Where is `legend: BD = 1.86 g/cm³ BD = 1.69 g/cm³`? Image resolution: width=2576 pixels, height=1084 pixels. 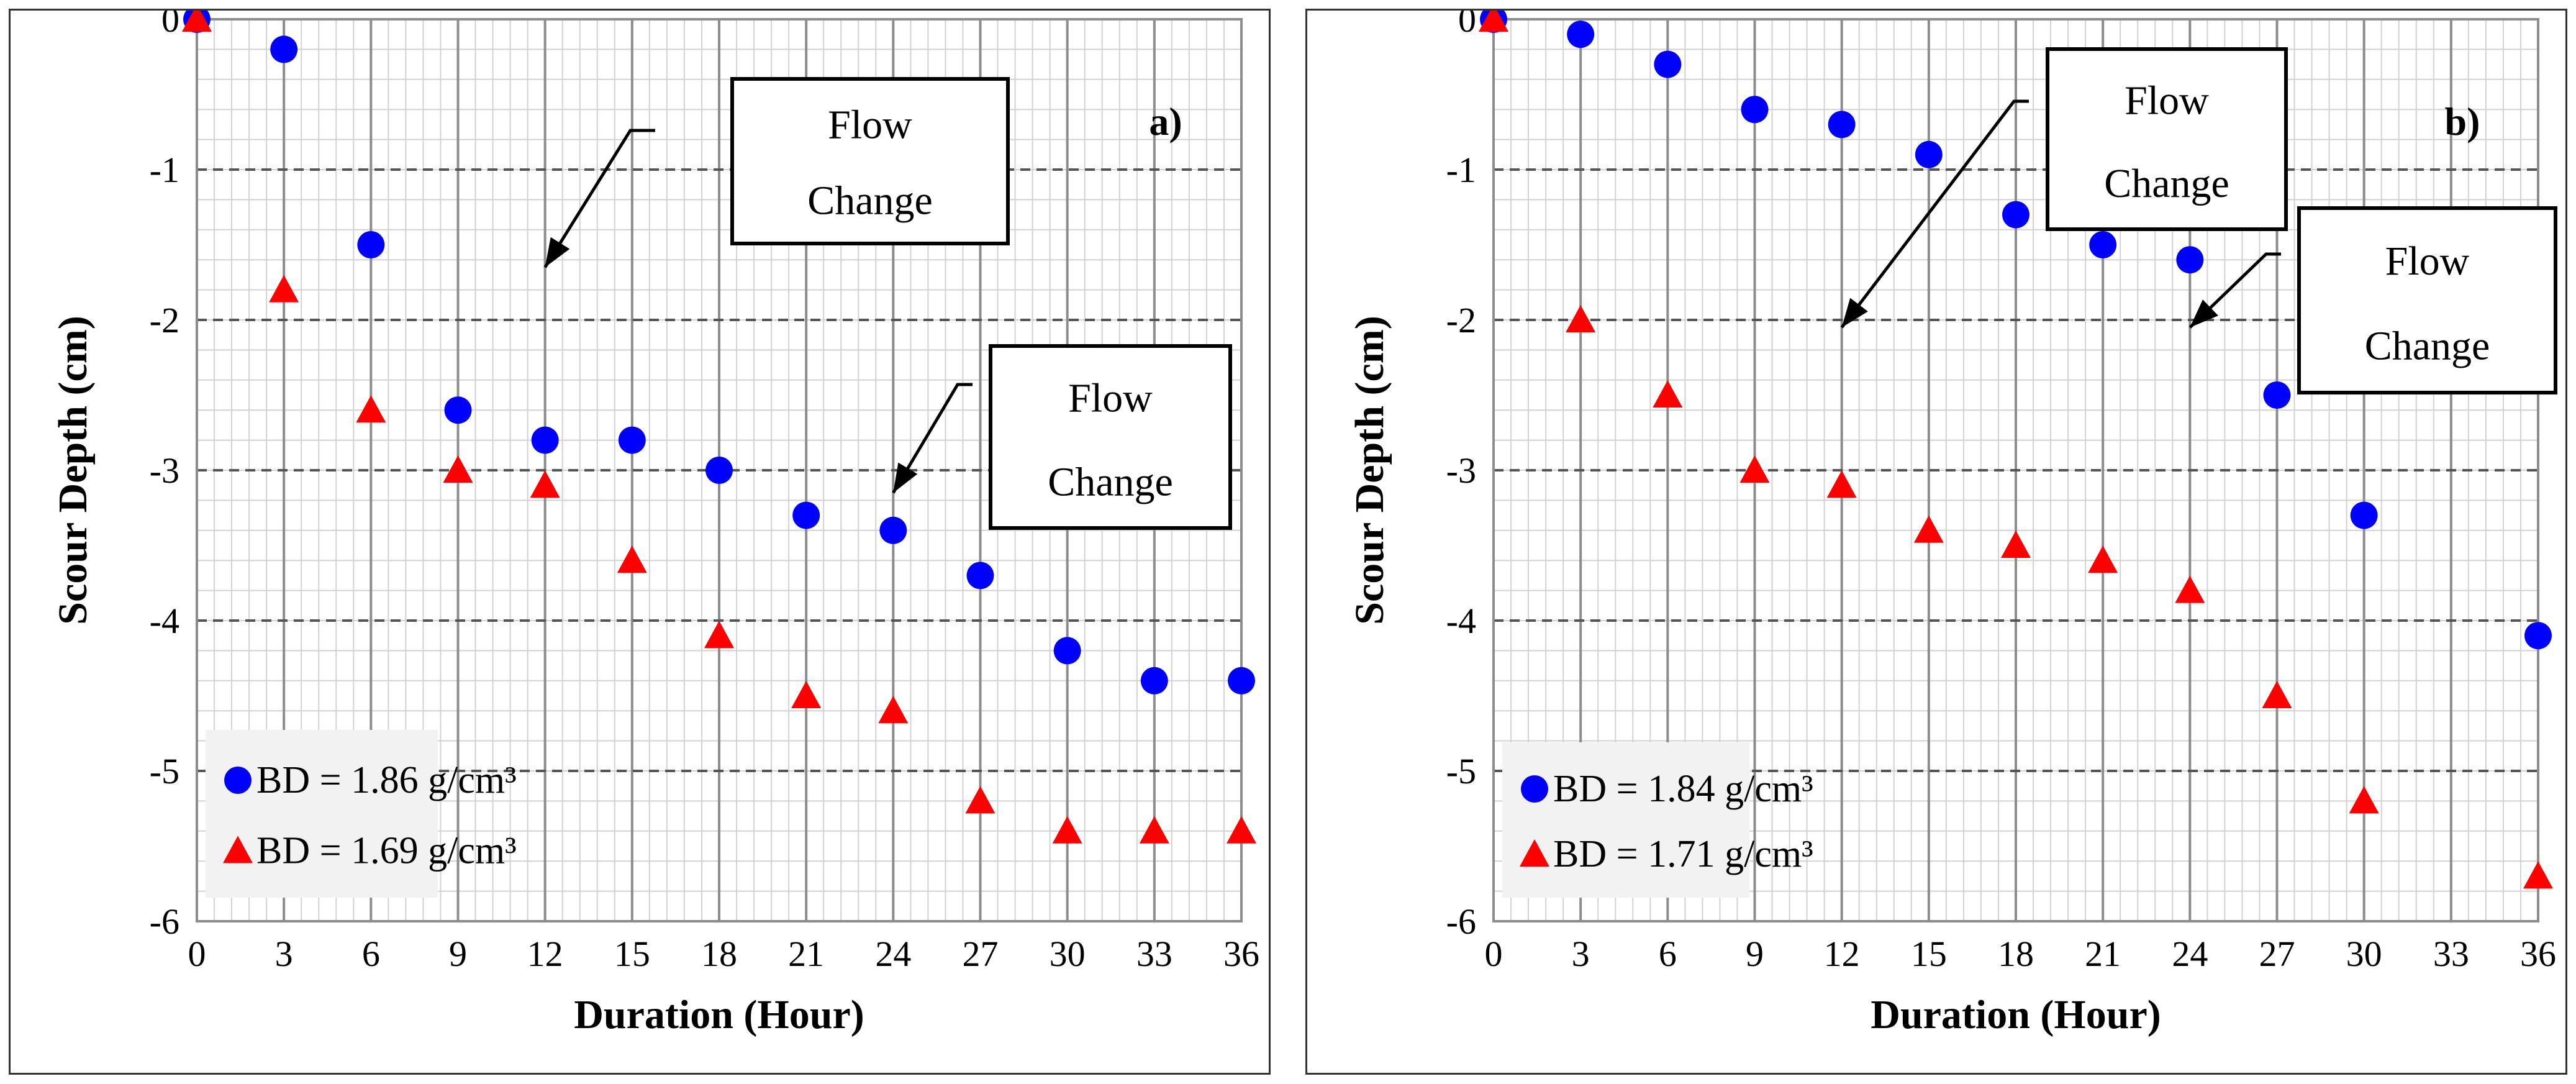
legend: BD = 1.86 g/cm³ BD = 1.69 g/cm³ is located at coordinates (361, 814).